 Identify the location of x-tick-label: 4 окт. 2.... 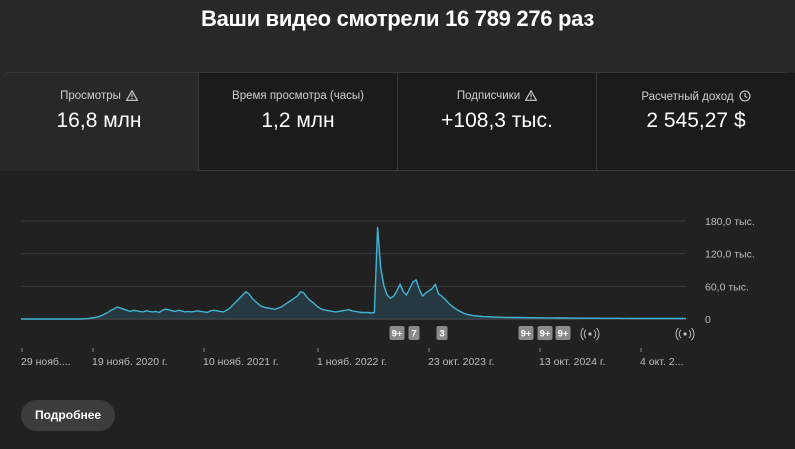
(661, 362).